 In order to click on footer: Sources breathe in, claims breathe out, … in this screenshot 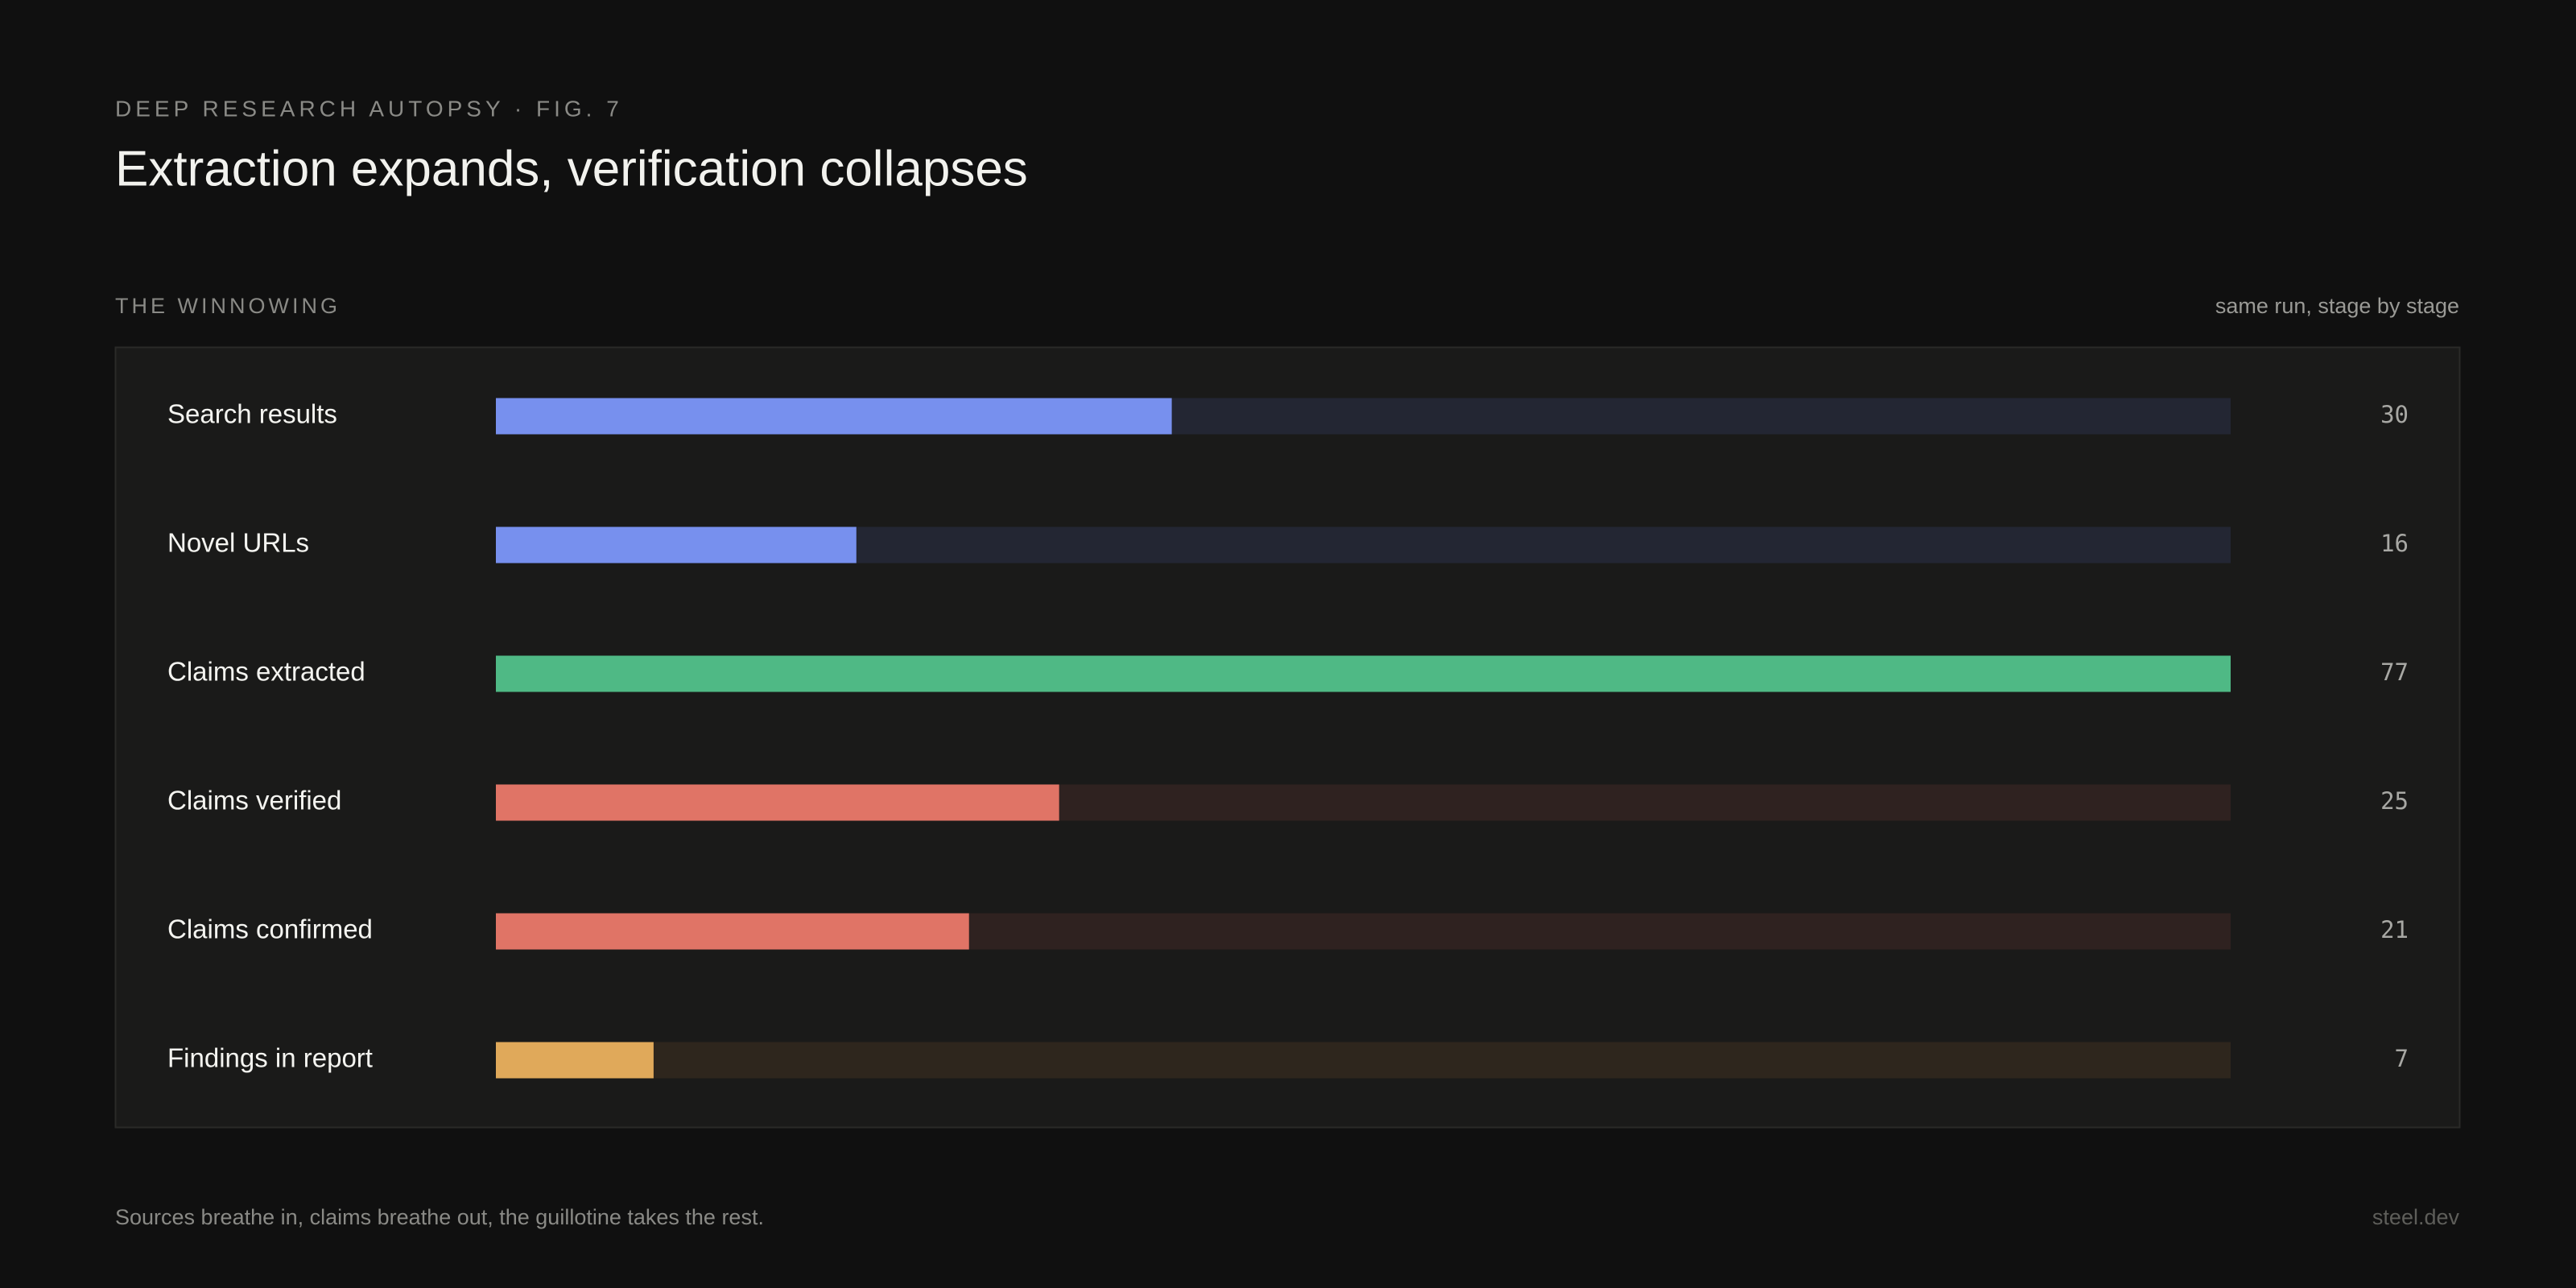, I will do `click(439, 1217)`.